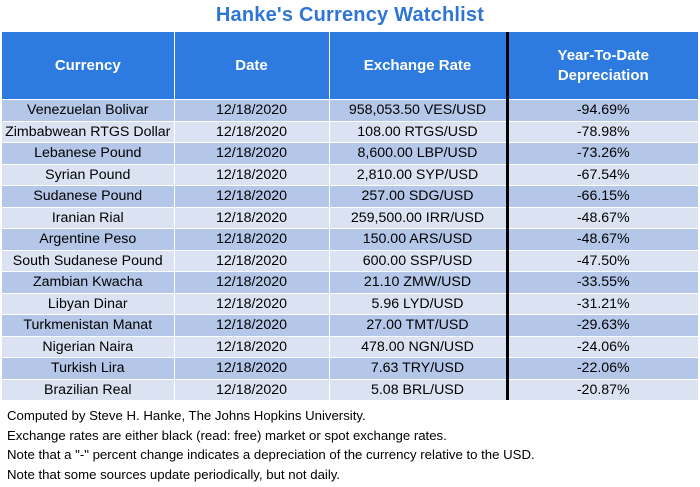 The width and height of the screenshot is (700, 487). Describe the element at coordinates (88, 131) in the screenshot. I see `cell-currency: Zimbabwean RTGS Dollar` at that location.